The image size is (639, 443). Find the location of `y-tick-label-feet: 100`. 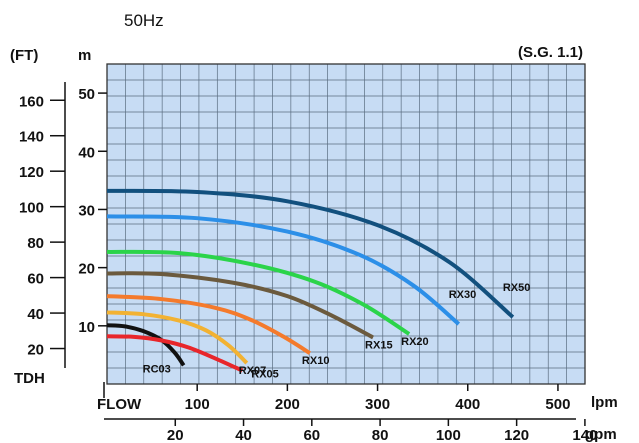

y-tick-label-feet: 100 is located at coordinates (31, 208).